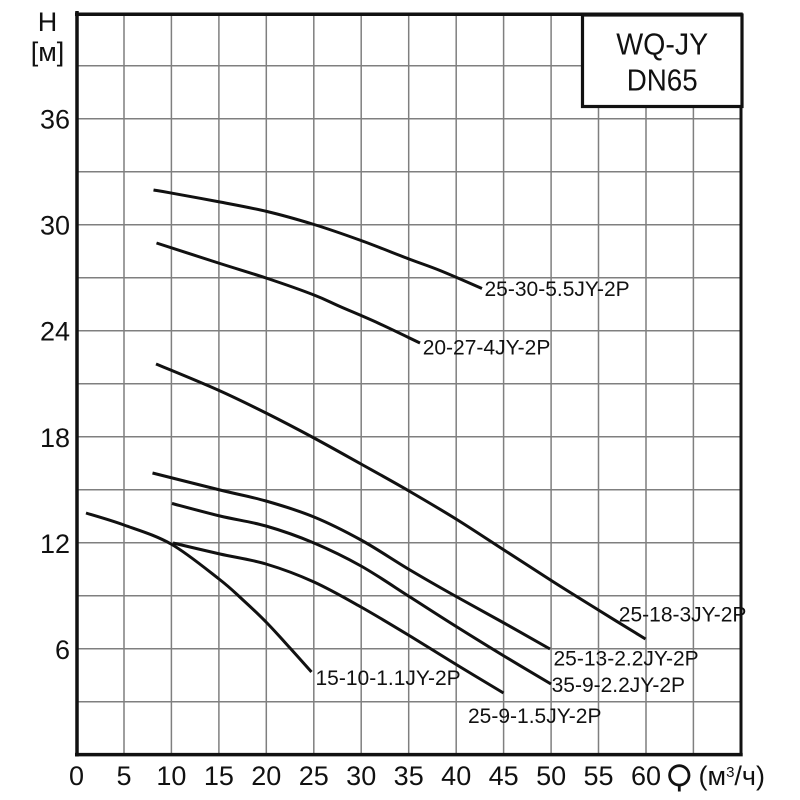  What do you see at coordinates (219, 776) in the screenshot?
I see `svg-text: 15` at bounding box center [219, 776].